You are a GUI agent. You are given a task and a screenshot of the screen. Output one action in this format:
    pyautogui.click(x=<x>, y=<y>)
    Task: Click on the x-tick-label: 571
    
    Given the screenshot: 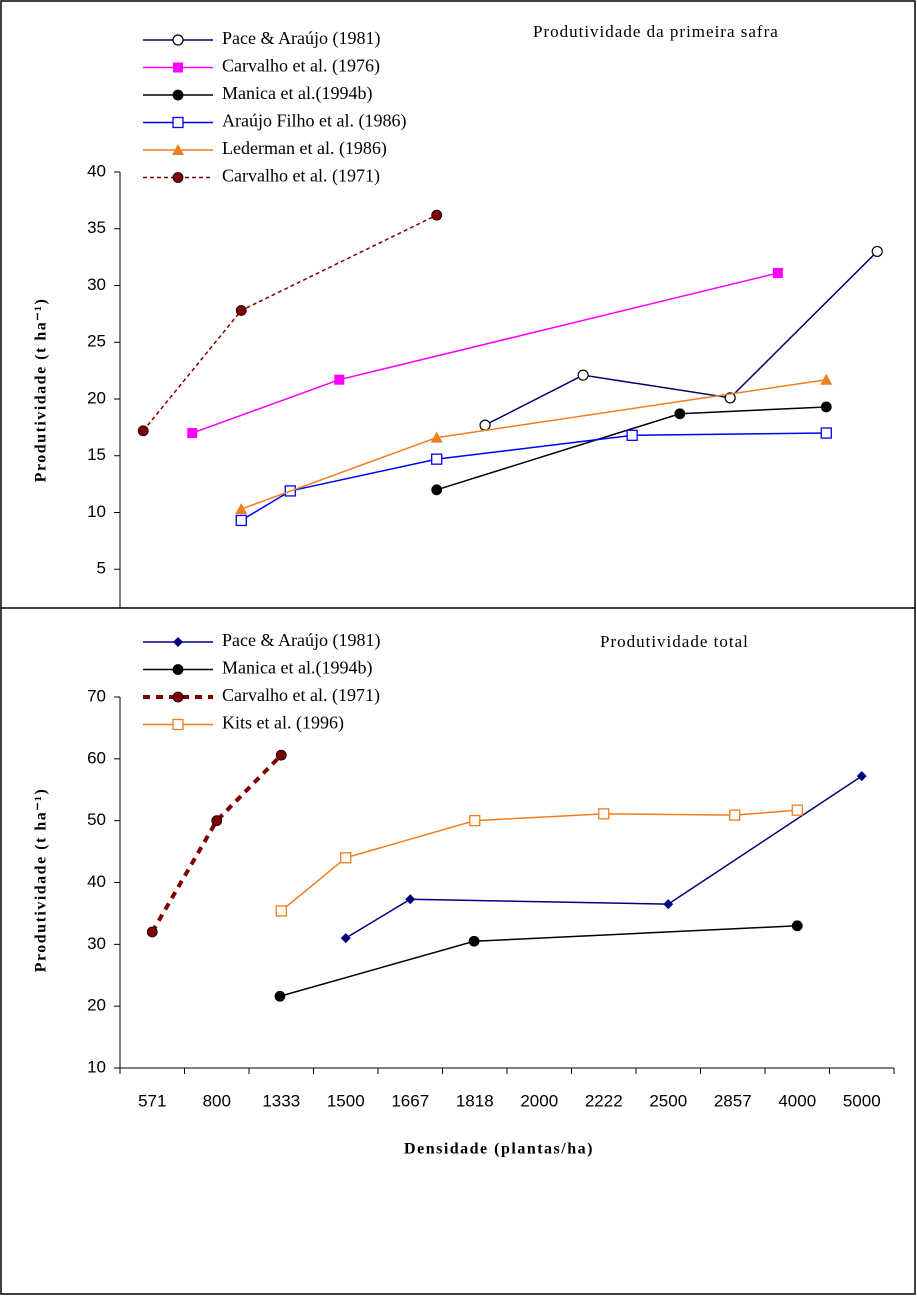 What is the action you would take?
    pyautogui.click(x=152, y=1100)
    